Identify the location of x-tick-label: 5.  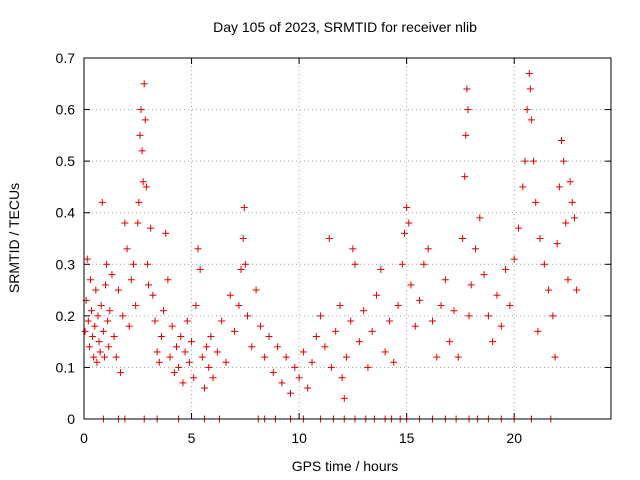
(192, 438).